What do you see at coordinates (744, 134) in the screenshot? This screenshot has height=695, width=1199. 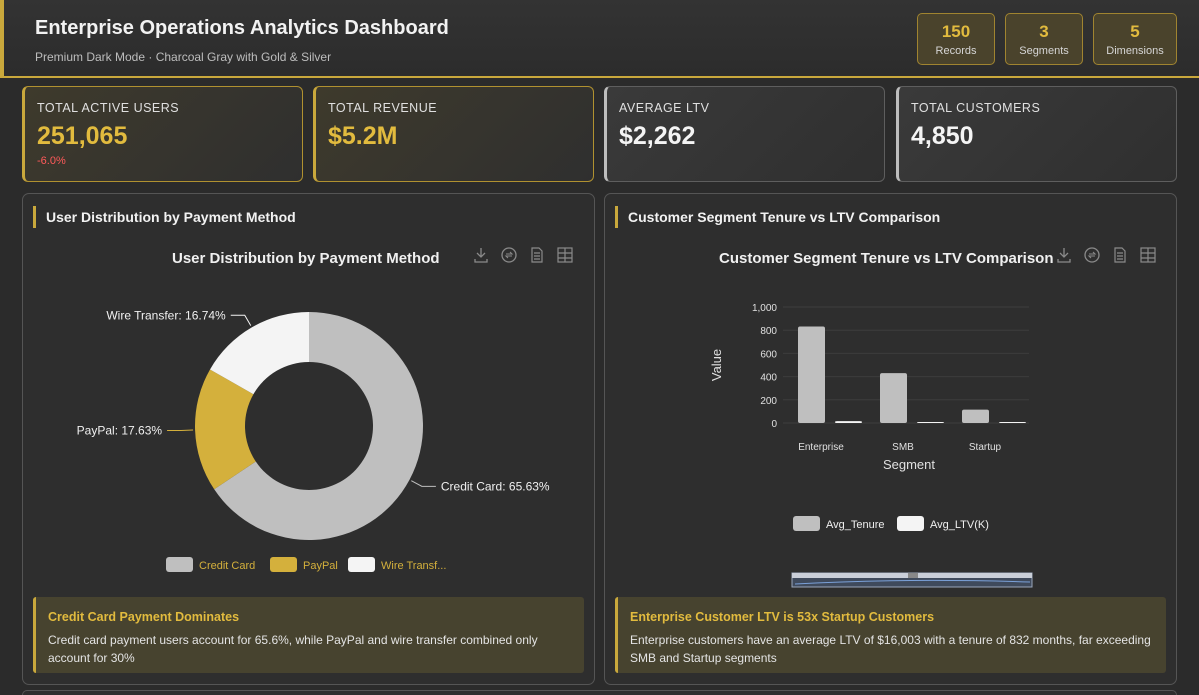 I see `kpi-average-ltv: AVERAGE LTV $2,262` at bounding box center [744, 134].